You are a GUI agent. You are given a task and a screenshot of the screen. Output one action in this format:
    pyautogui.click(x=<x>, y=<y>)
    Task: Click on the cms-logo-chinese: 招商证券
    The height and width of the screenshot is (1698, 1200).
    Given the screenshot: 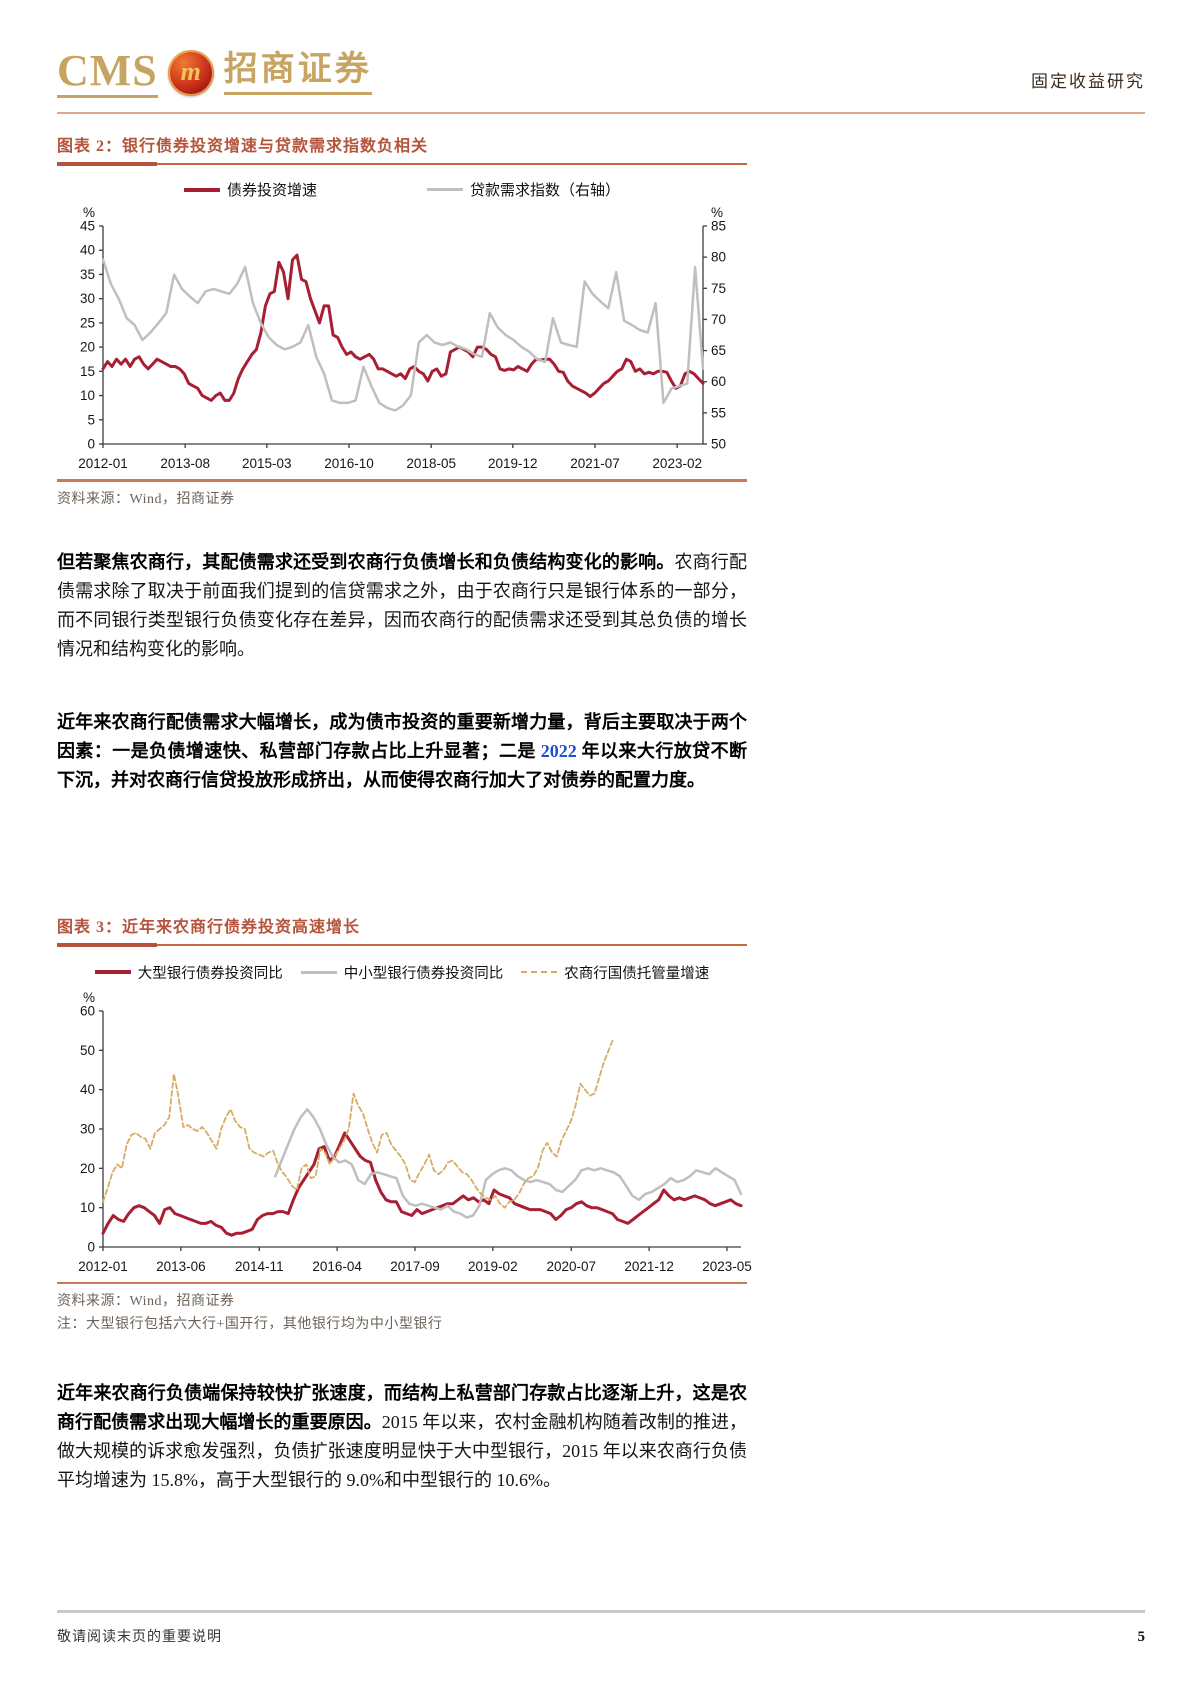 What is the action you would take?
    pyautogui.click(x=297, y=73)
    